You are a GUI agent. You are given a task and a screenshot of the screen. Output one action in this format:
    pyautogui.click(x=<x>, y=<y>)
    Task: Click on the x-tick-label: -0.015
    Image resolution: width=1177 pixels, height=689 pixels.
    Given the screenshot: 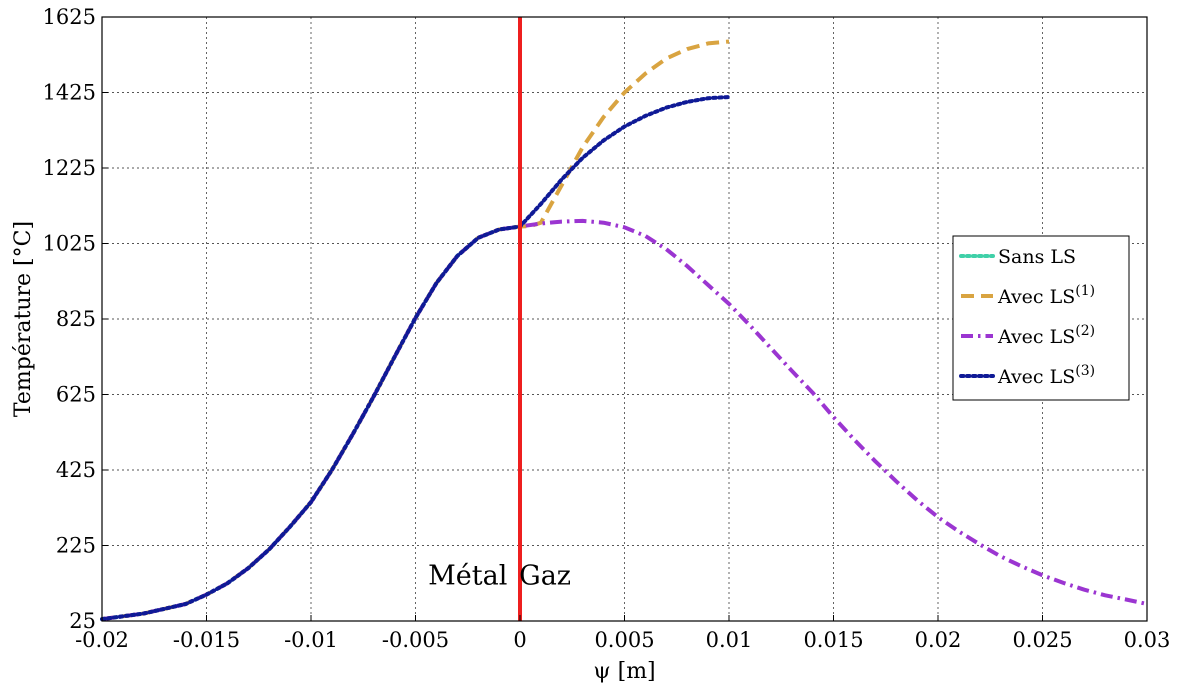 What is the action you would take?
    pyautogui.click(x=206, y=640)
    